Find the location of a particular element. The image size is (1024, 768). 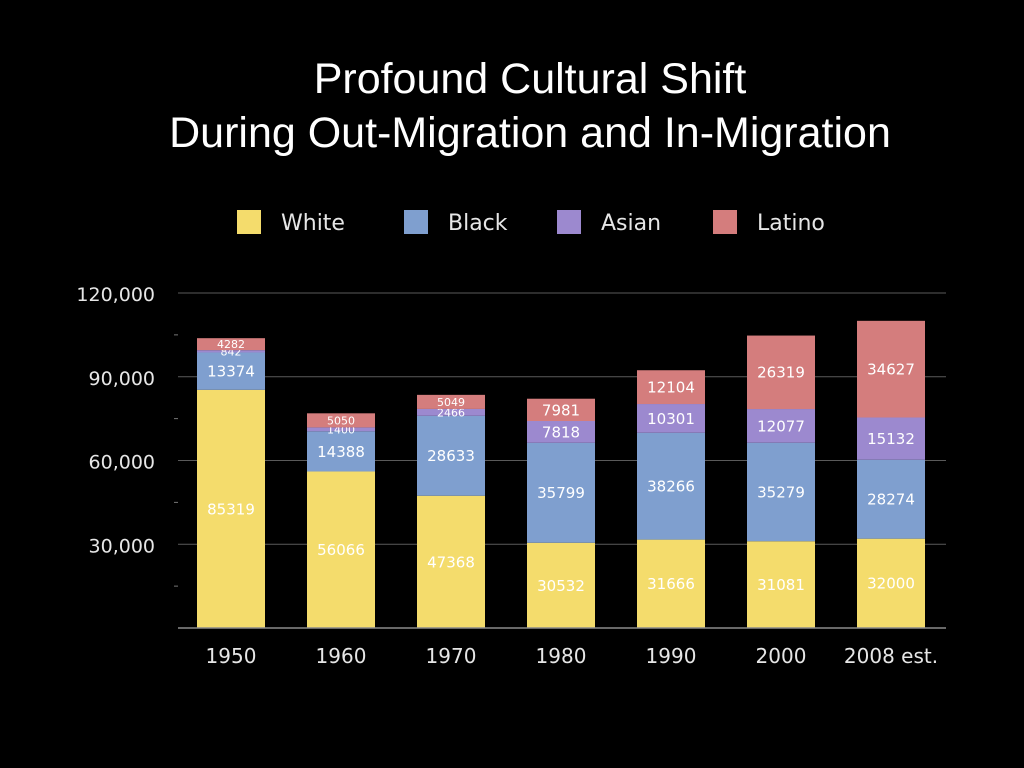

bar-value-label: 4282 is located at coordinates (231, 344).